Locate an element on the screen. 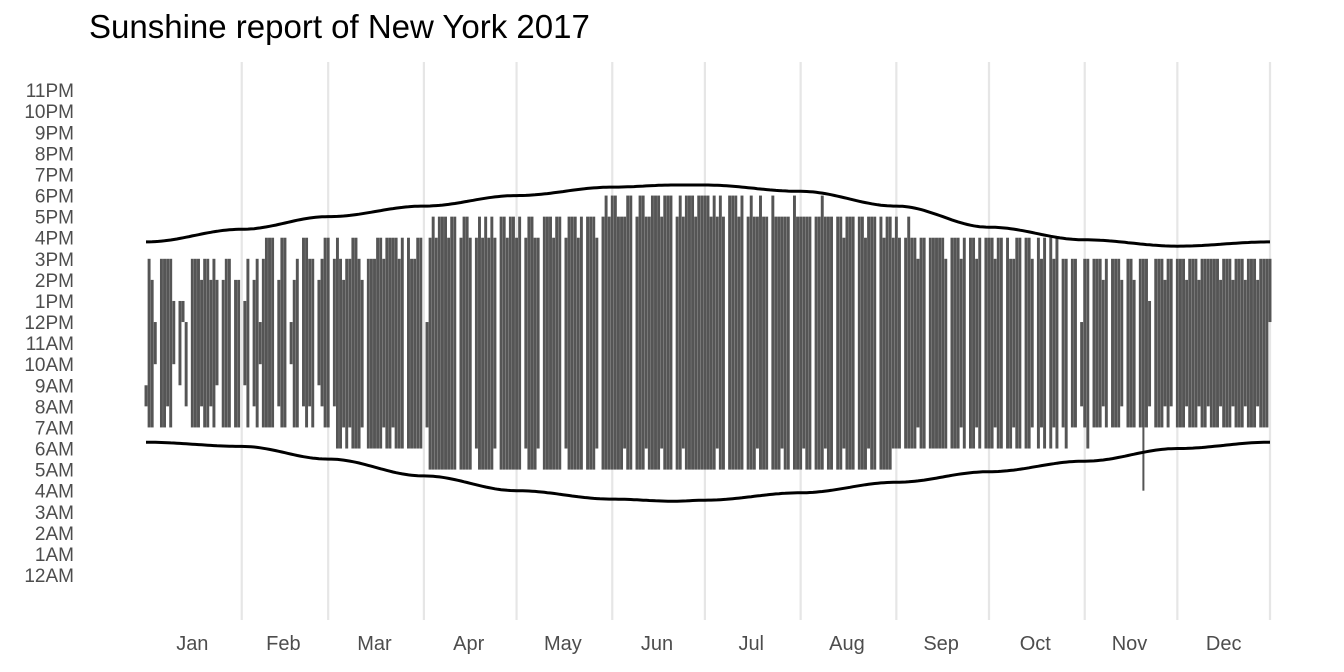 Image resolution: width=1344 pixels, height=672 pixels. x-tick-label: Aug is located at coordinates (847, 644).